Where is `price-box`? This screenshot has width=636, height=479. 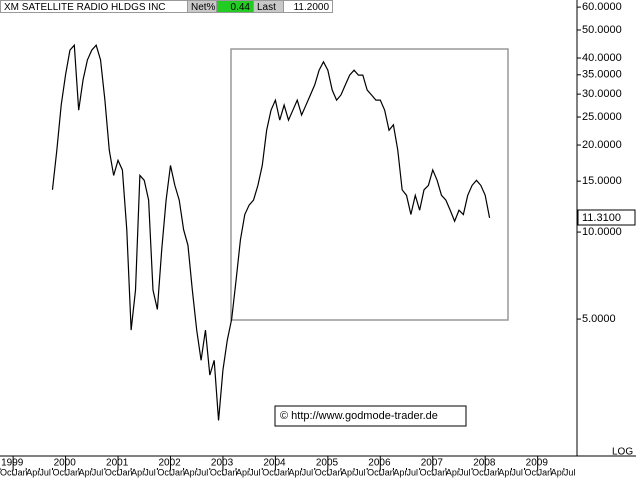 price-box is located at coordinates (606, 217).